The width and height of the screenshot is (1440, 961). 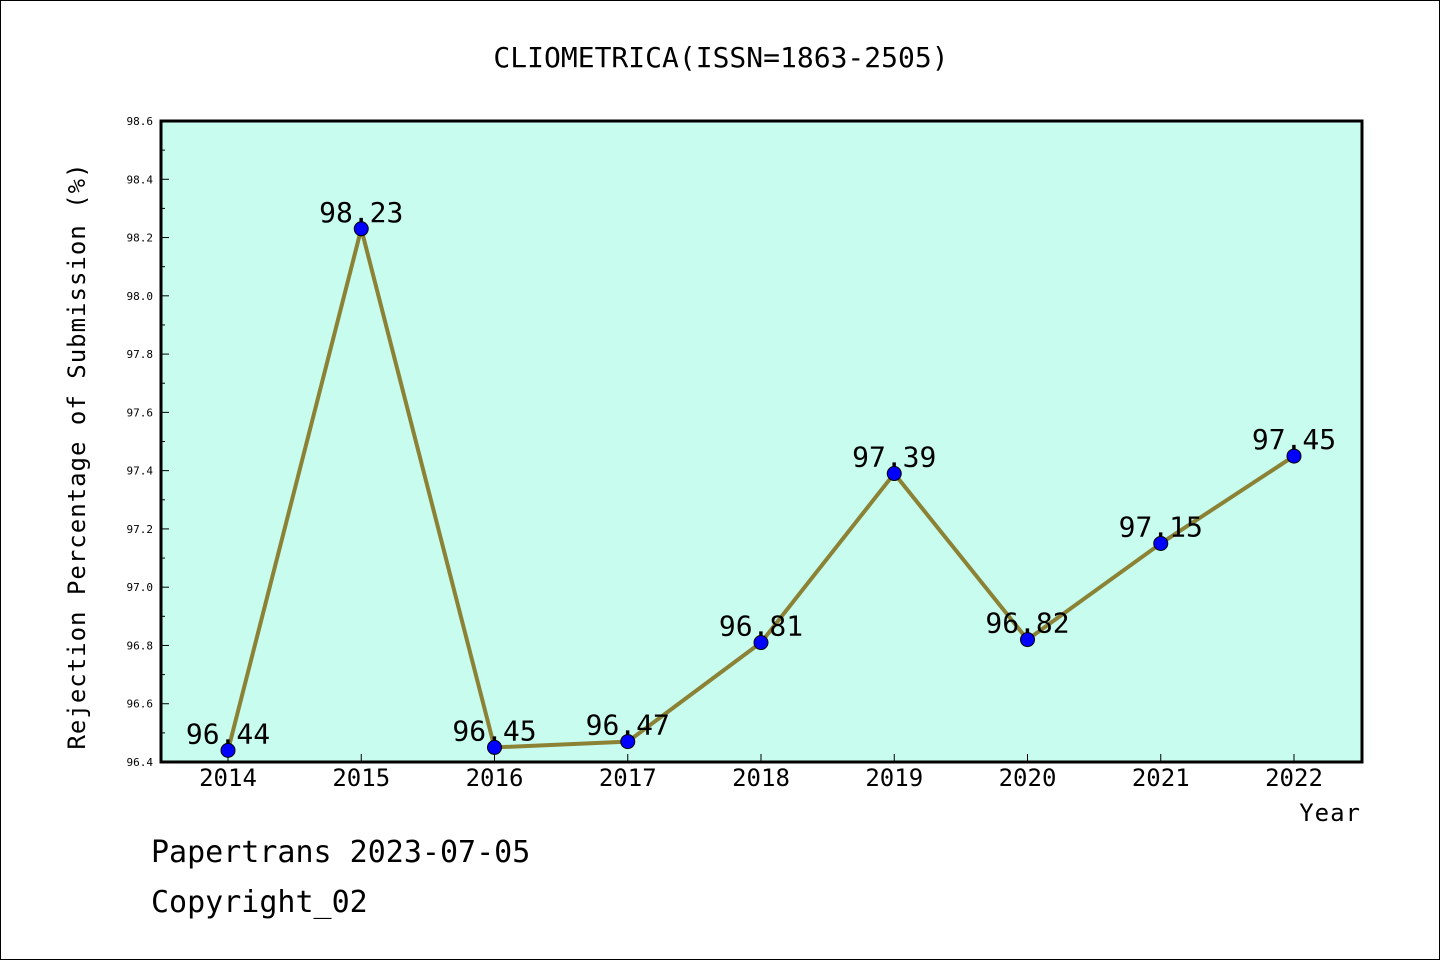 I want to click on x-tick-label: 2014, so click(x=228, y=778).